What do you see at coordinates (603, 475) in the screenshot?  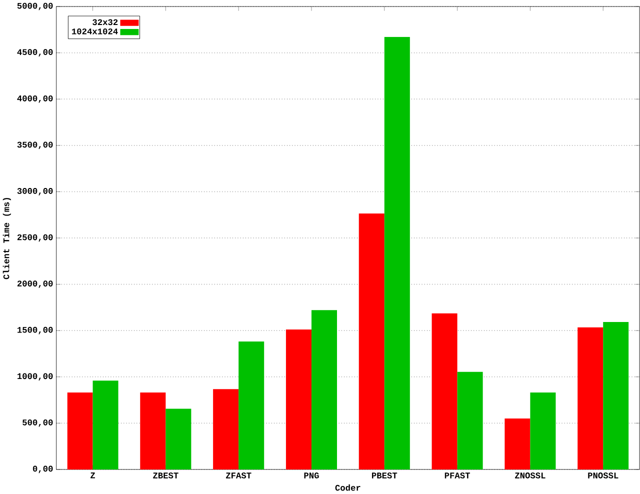 I see `x-tick-label: PNOSSL` at bounding box center [603, 475].